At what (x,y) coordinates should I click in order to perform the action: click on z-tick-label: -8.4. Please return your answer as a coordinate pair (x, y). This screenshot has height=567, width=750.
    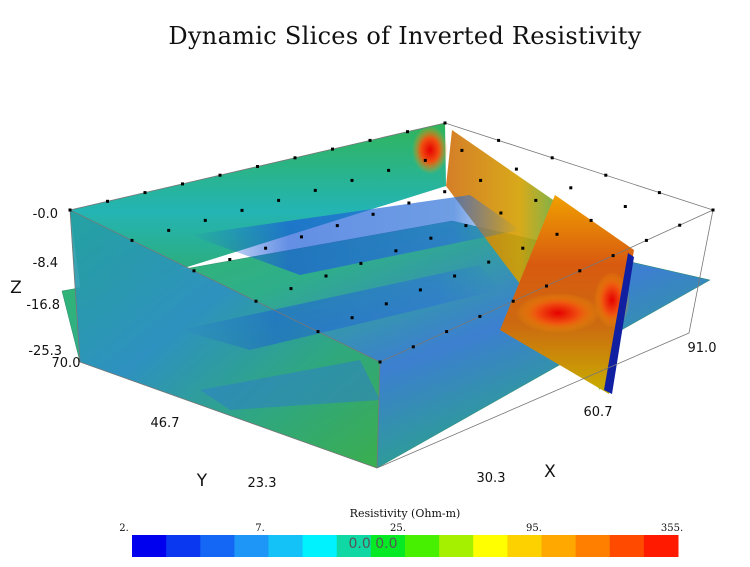
    Looking at the image, I should click on (45, 263).